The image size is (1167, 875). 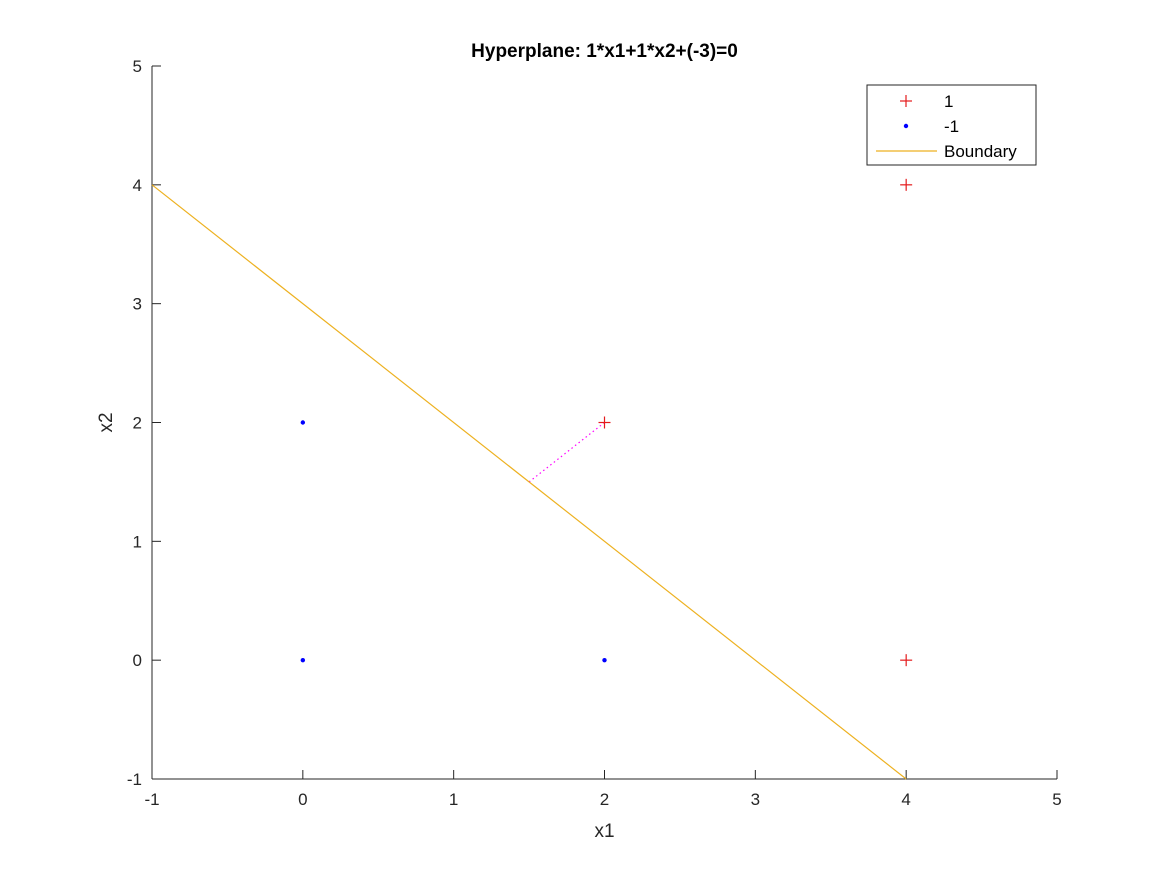 I want to click on x-tick-label: 3, so click(x=755, y=799).